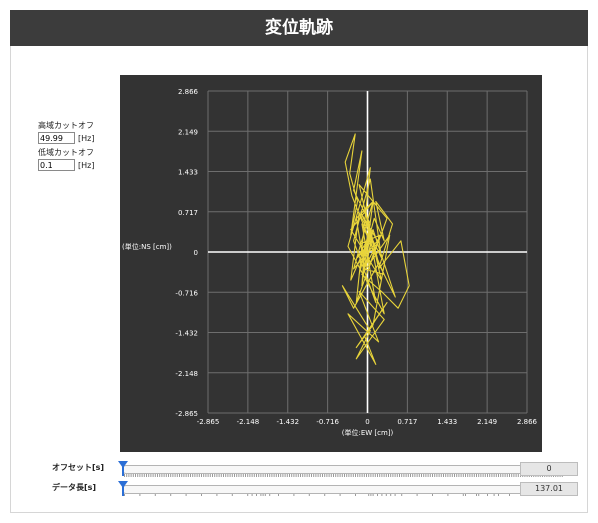  Describe the element at coordinates (78, 467) in the screenshot. I see `offset-label: オフセット[s]` at that location.